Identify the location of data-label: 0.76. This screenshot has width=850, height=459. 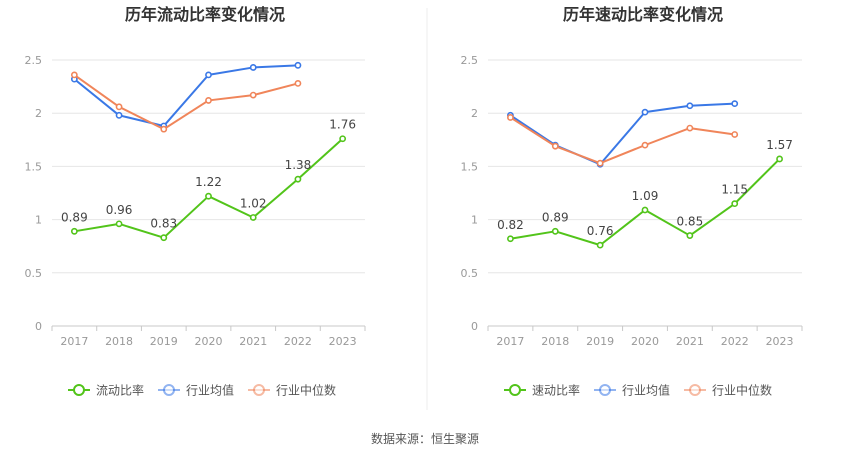
(600, 231).